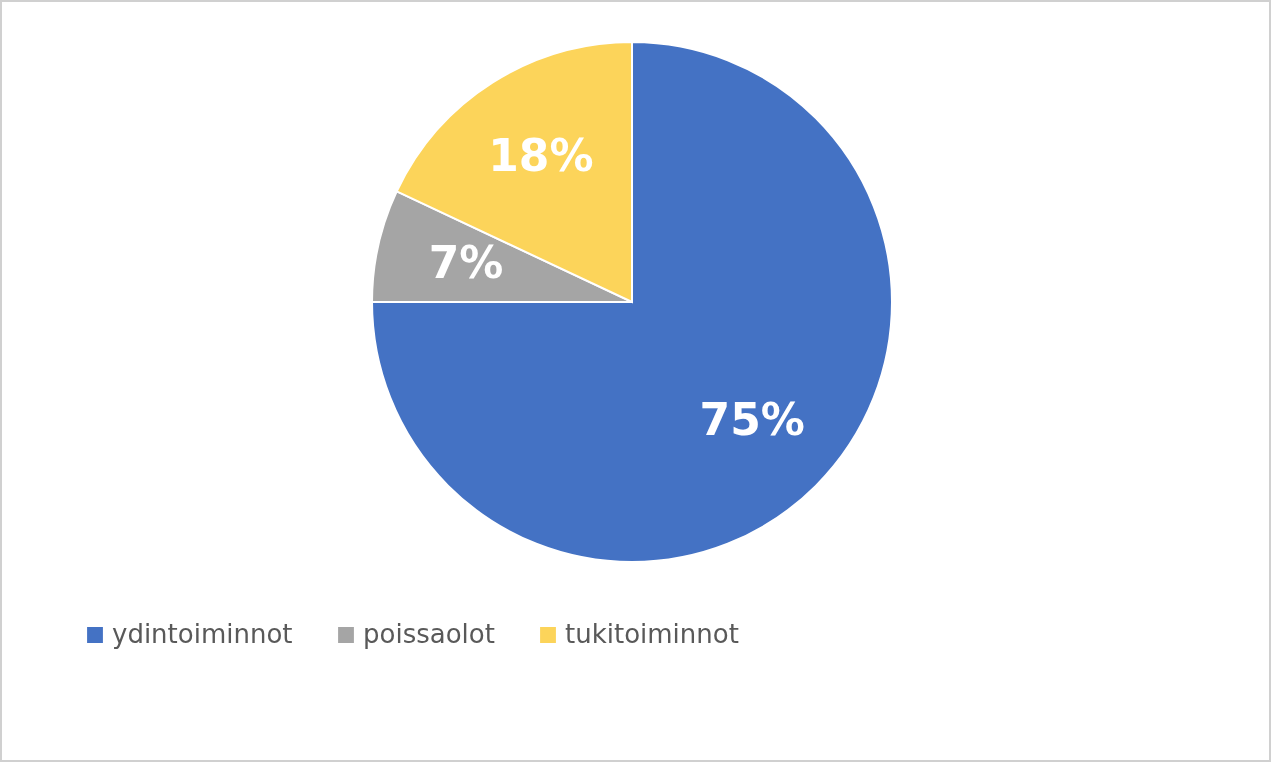 The height and width of the screenshot is (766, 1275). Describe the element at coordinates (429, 634) in the screenshot. I see `legend-label: poissaolot` at that location.